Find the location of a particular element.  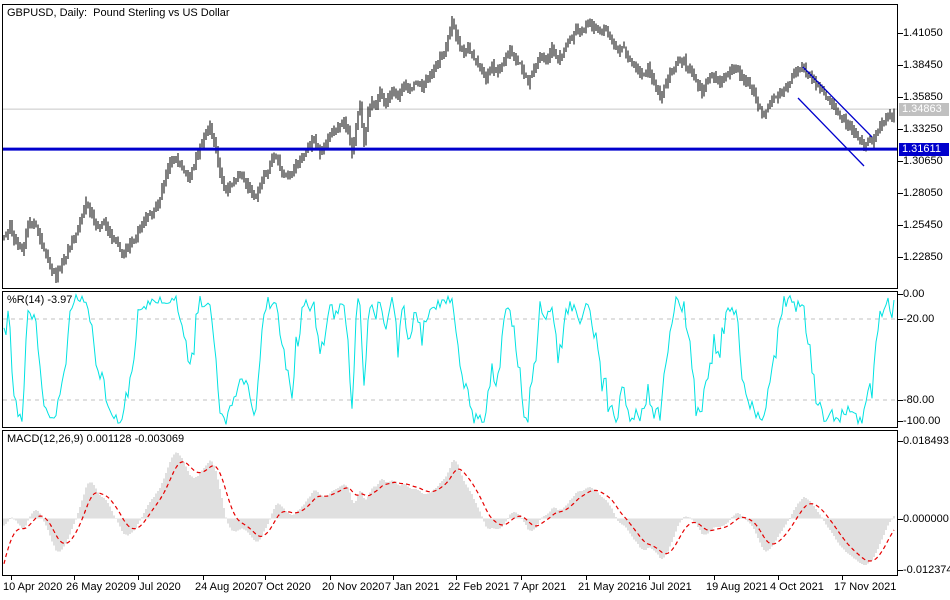

trendline-upper is located at coordinates (837, 102).